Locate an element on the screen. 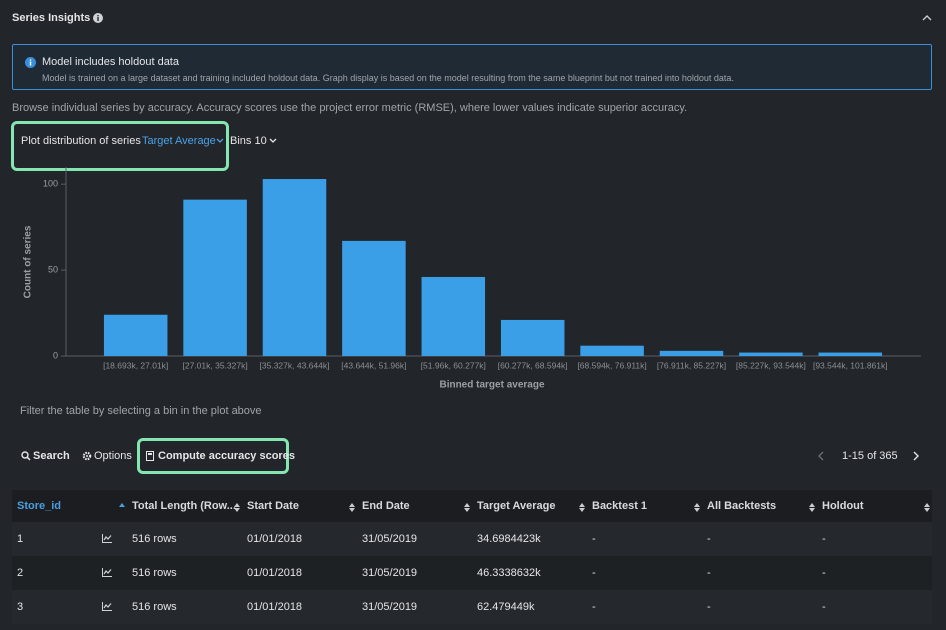 Image resolution: width=946 pixels, height=630 pixels. search-icon is located at coordinates (26, 456).